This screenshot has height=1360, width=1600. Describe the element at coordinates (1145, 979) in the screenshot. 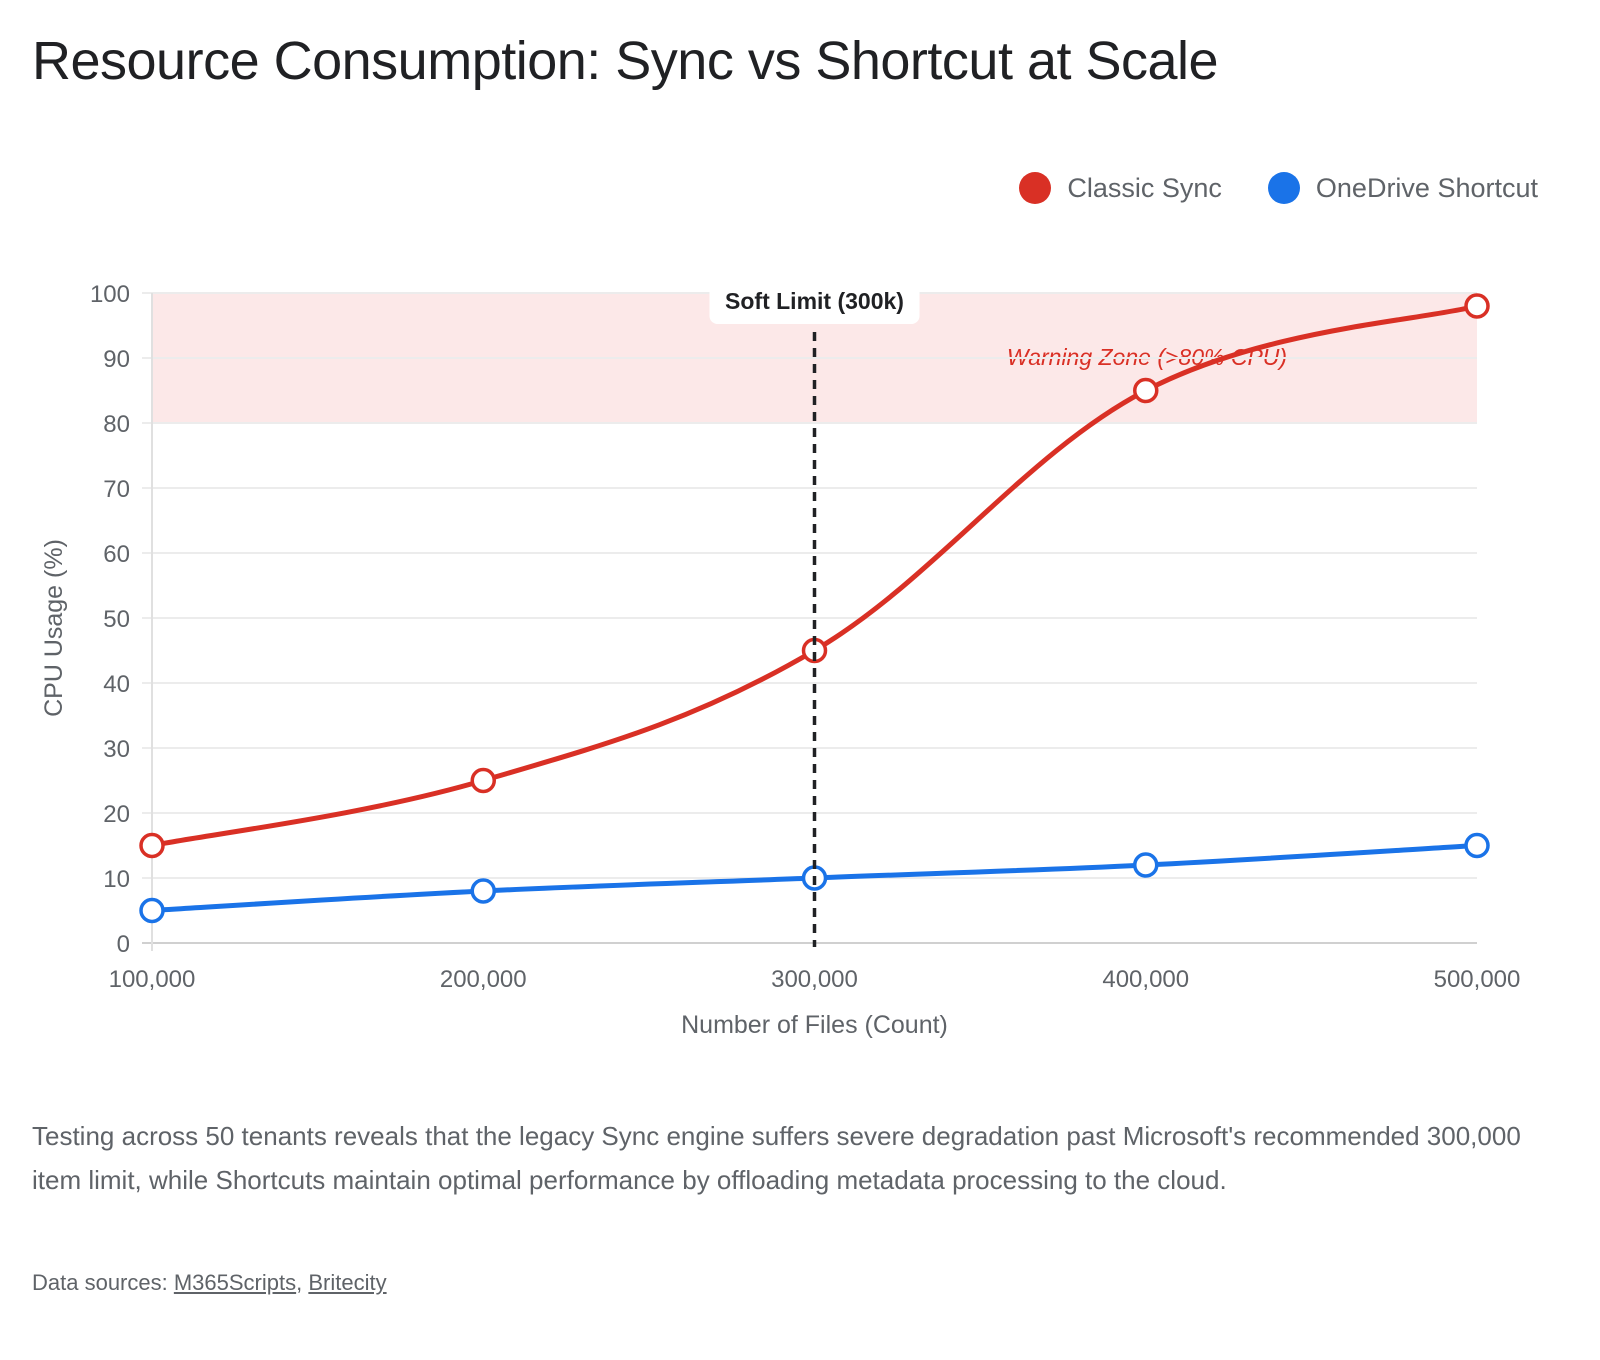

I see `x-tick-label: 400,000` at that location.